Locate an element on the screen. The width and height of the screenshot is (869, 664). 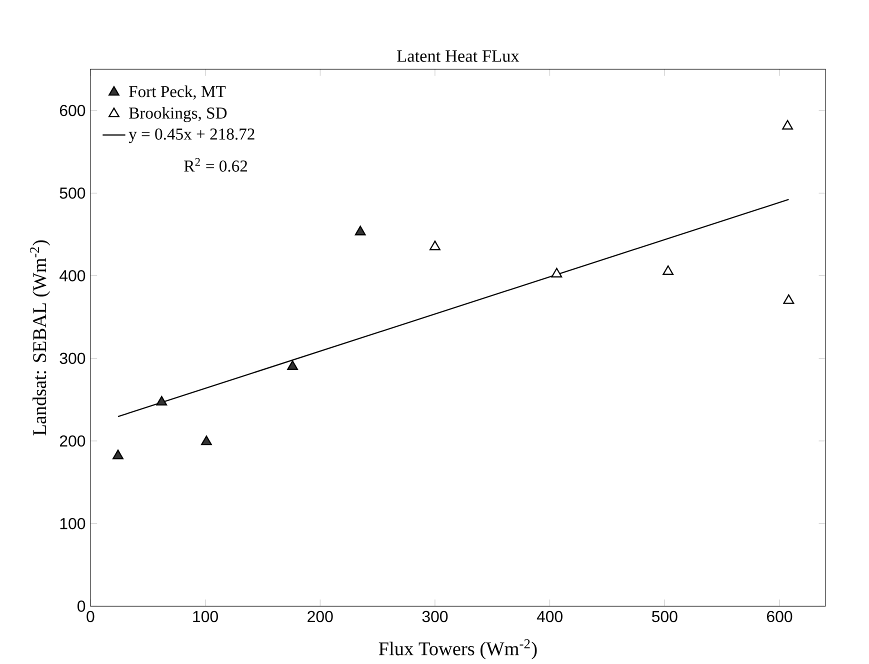
annotation: R$^{2}$ = 0.62 is located at coordinates (216, 165).